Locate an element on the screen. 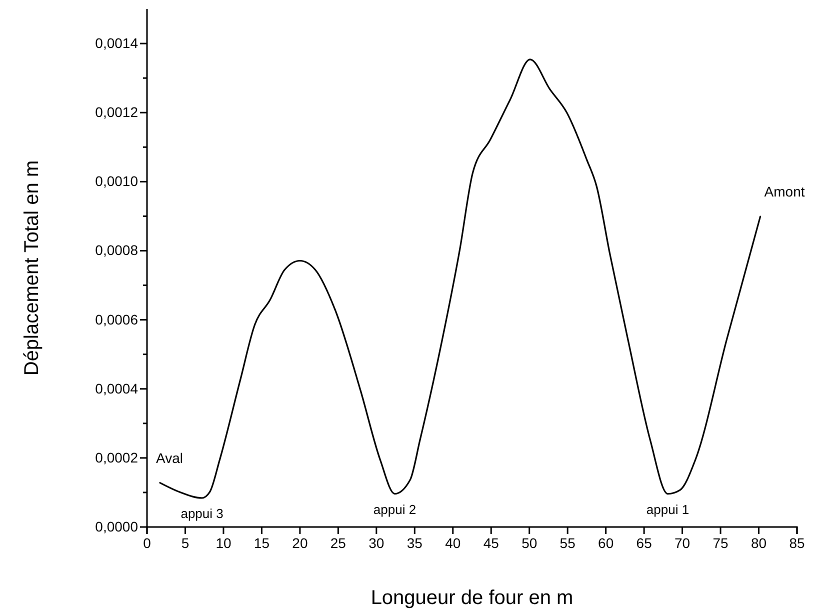  x-tick-label: 60 is located at coordinates (606, 542).